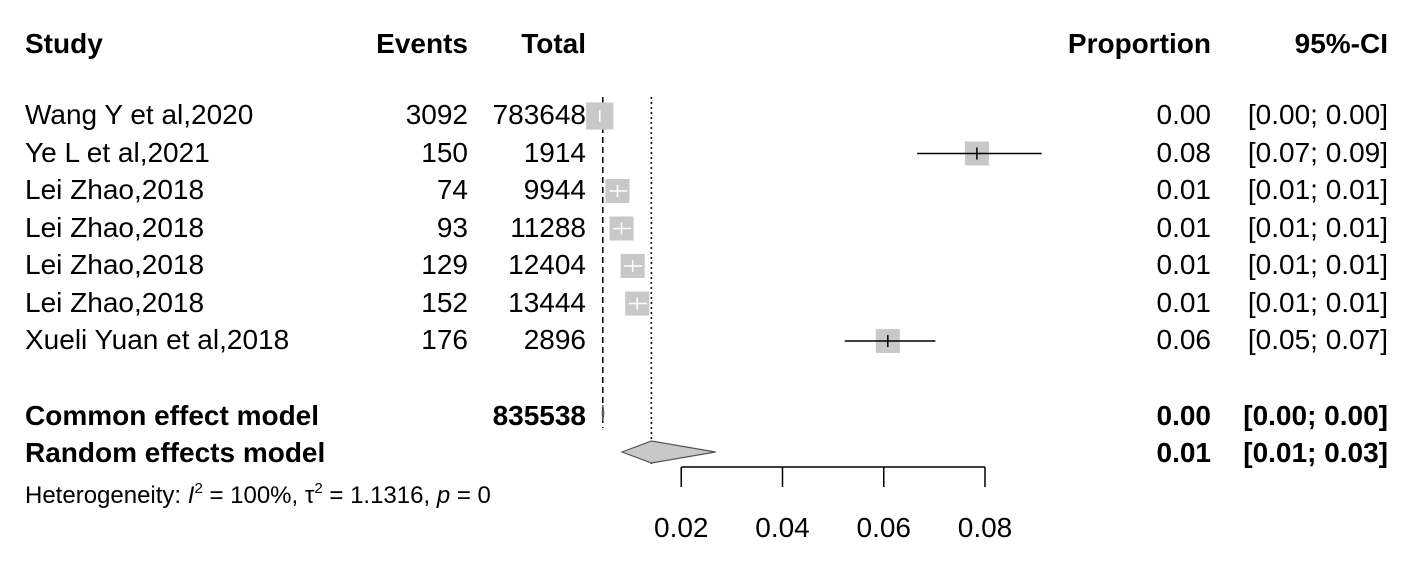  Describe the element at coordinates (139, 114) in the screenshot. I see `study-study-1: Wang Y et al,2020` at that location.